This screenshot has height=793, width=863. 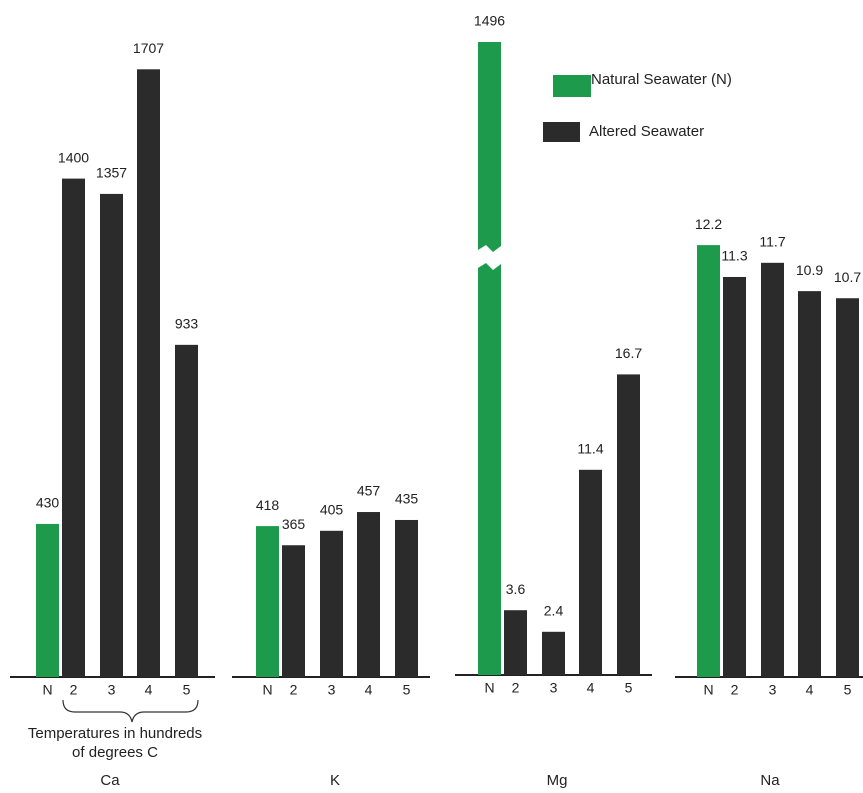 What do you see at coordinates (554, 611) in the screenshot?
I see `value-label: 2.4` at bounding box center [554, 611].